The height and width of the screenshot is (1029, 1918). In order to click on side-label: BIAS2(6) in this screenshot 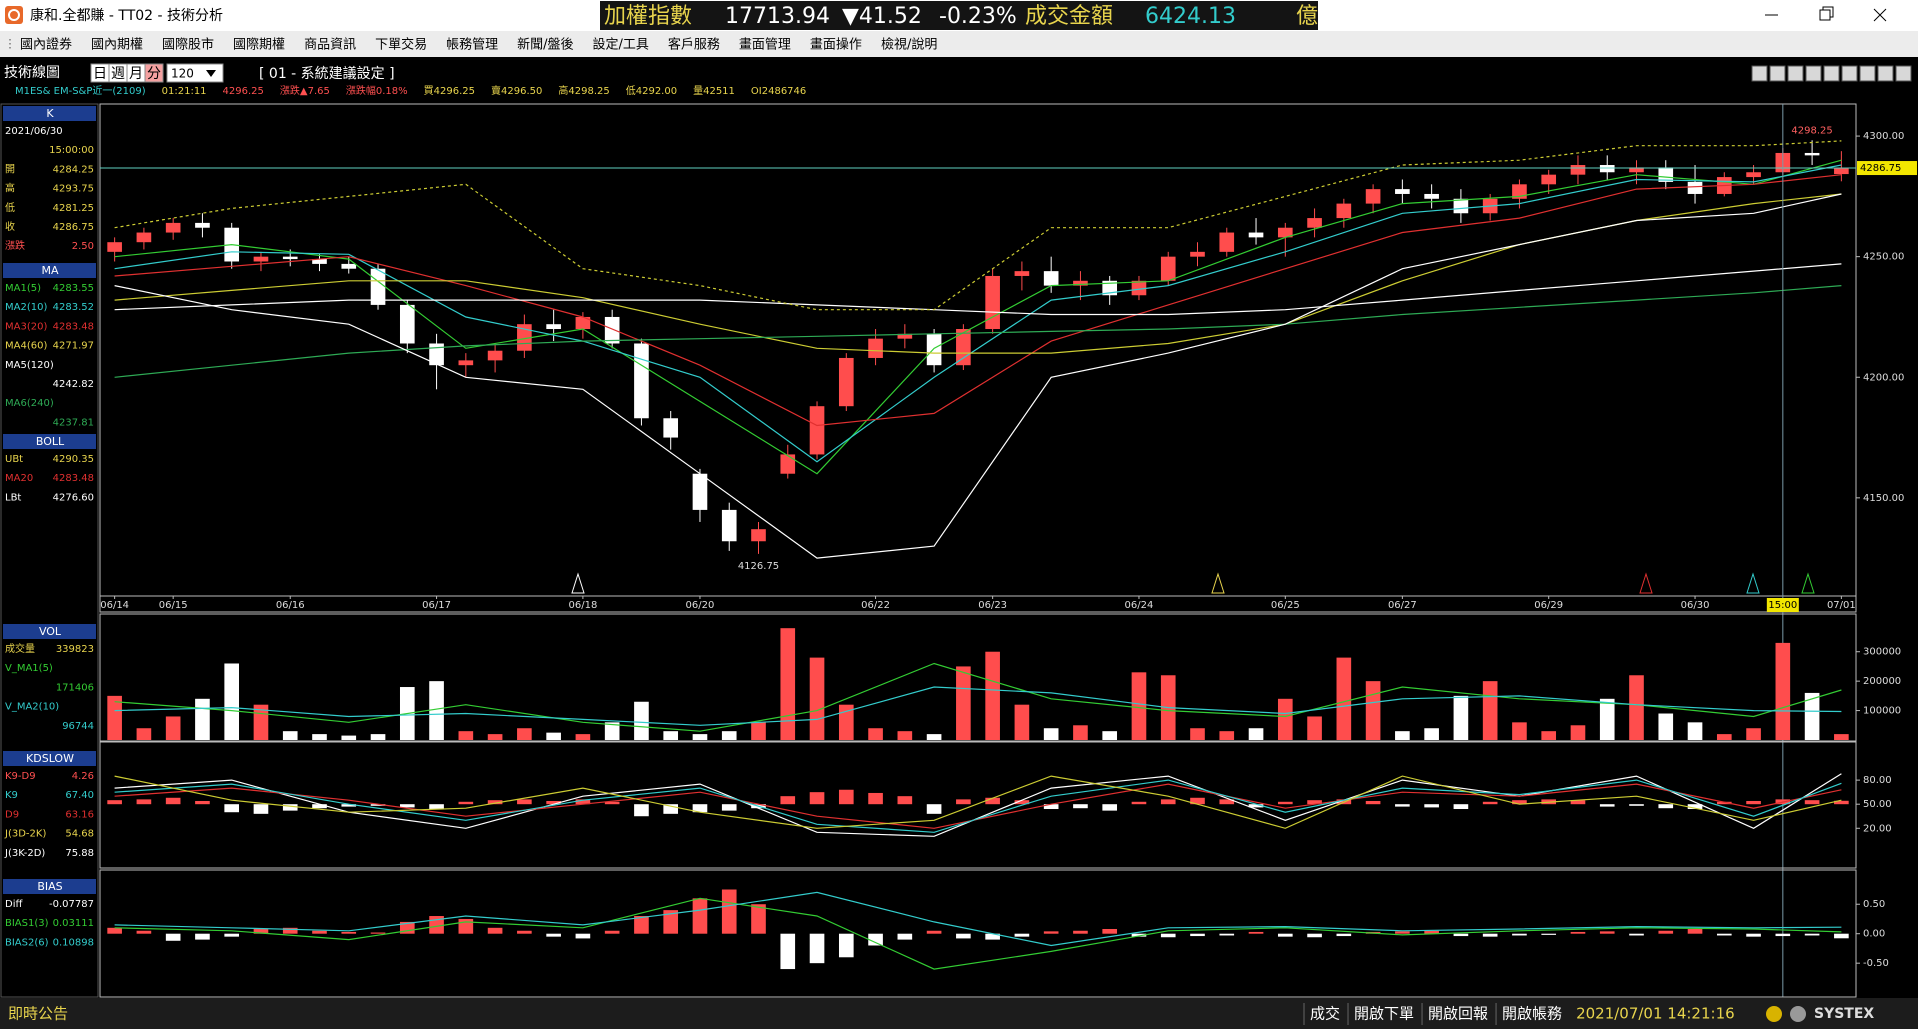, I will do `click(27, 942)`.